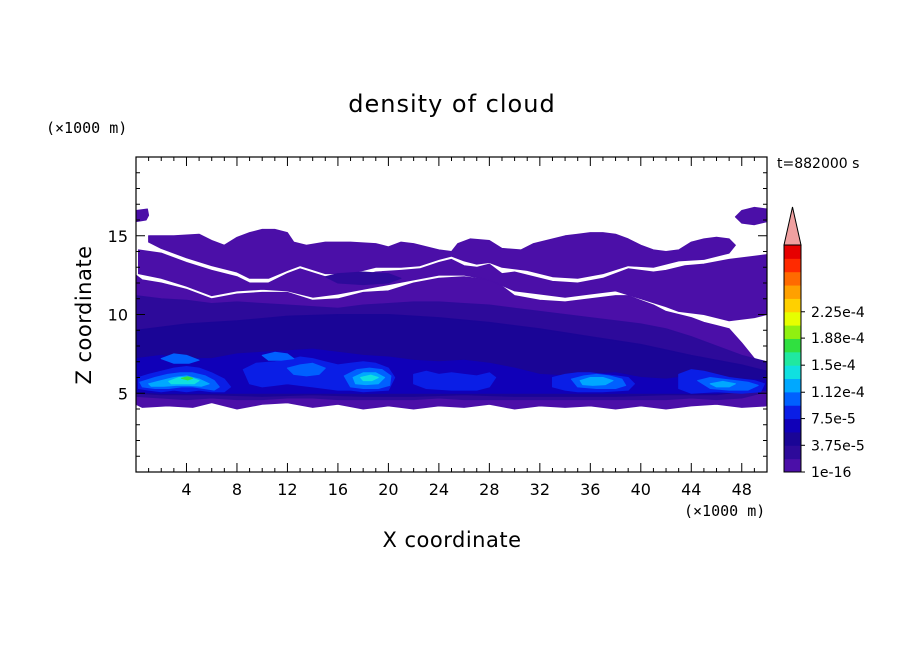  I want to click on x-tick-label: 28, so click(489, 489).